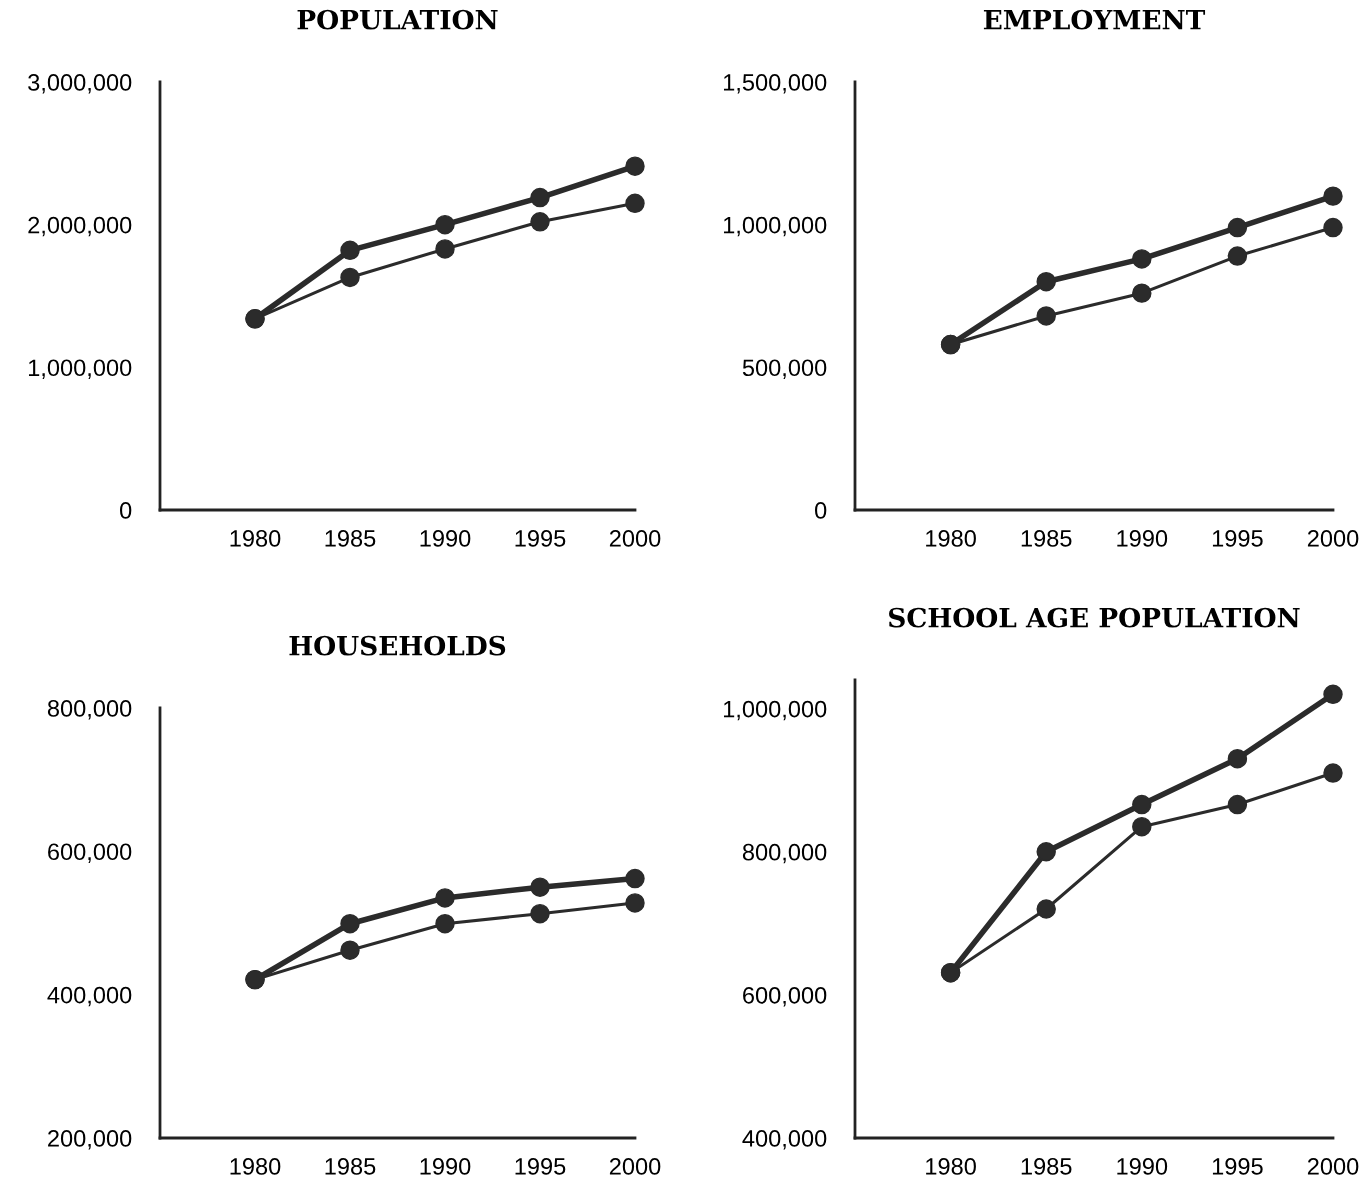  I want to click on chart-title: HOUSEHOLDS, so click(397, 645).